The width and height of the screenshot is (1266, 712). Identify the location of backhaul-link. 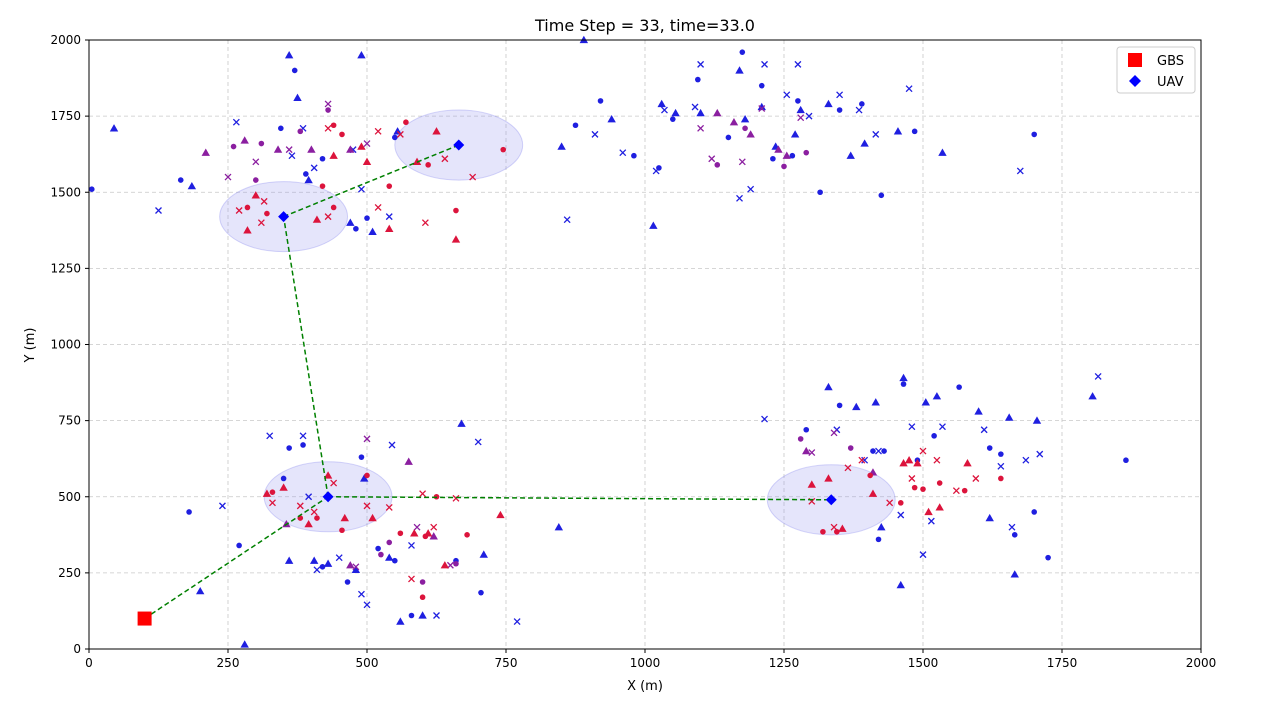
(580, 498).